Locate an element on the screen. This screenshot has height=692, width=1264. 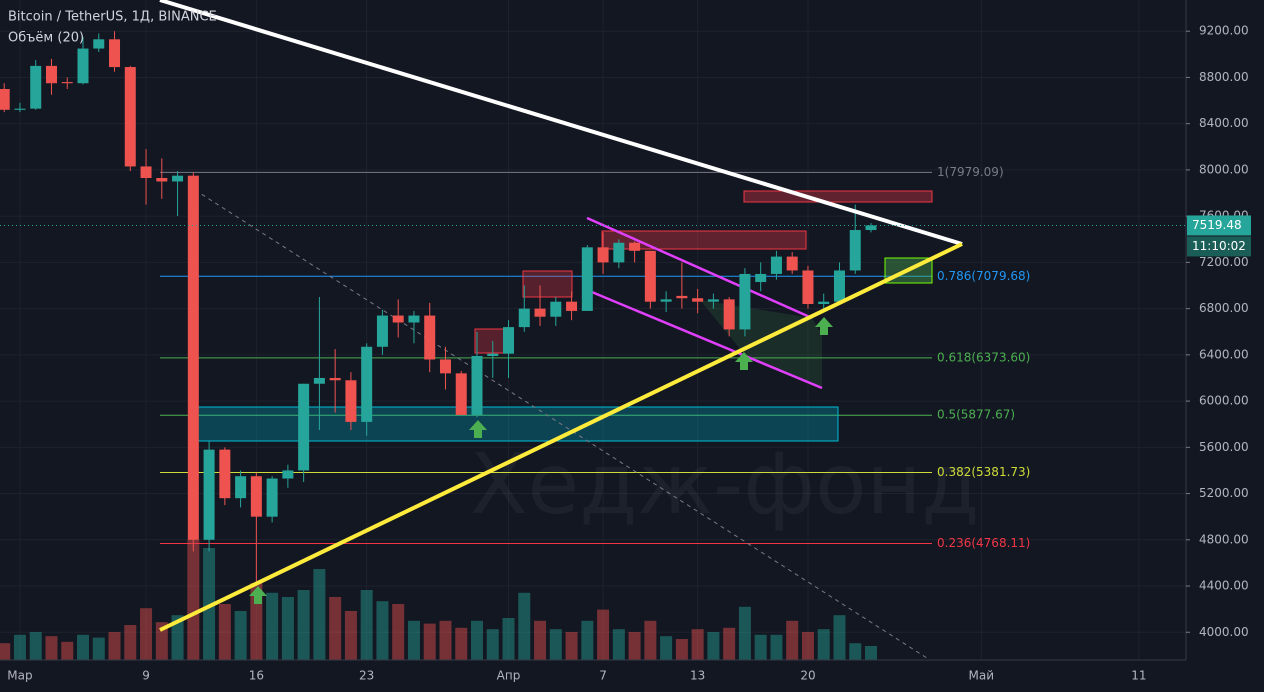
volume-label: Объём (20) is located at coordinates (46, 38).